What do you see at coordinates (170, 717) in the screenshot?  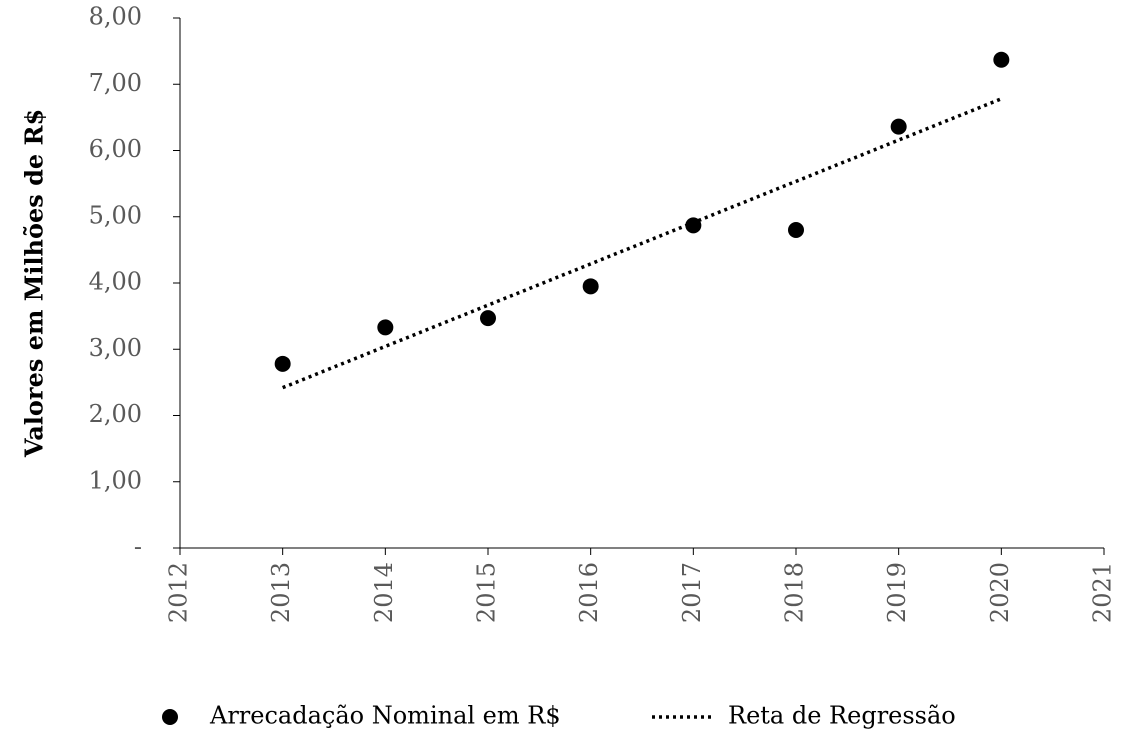 I see `legend-marker` at bounding box center [170, 717].